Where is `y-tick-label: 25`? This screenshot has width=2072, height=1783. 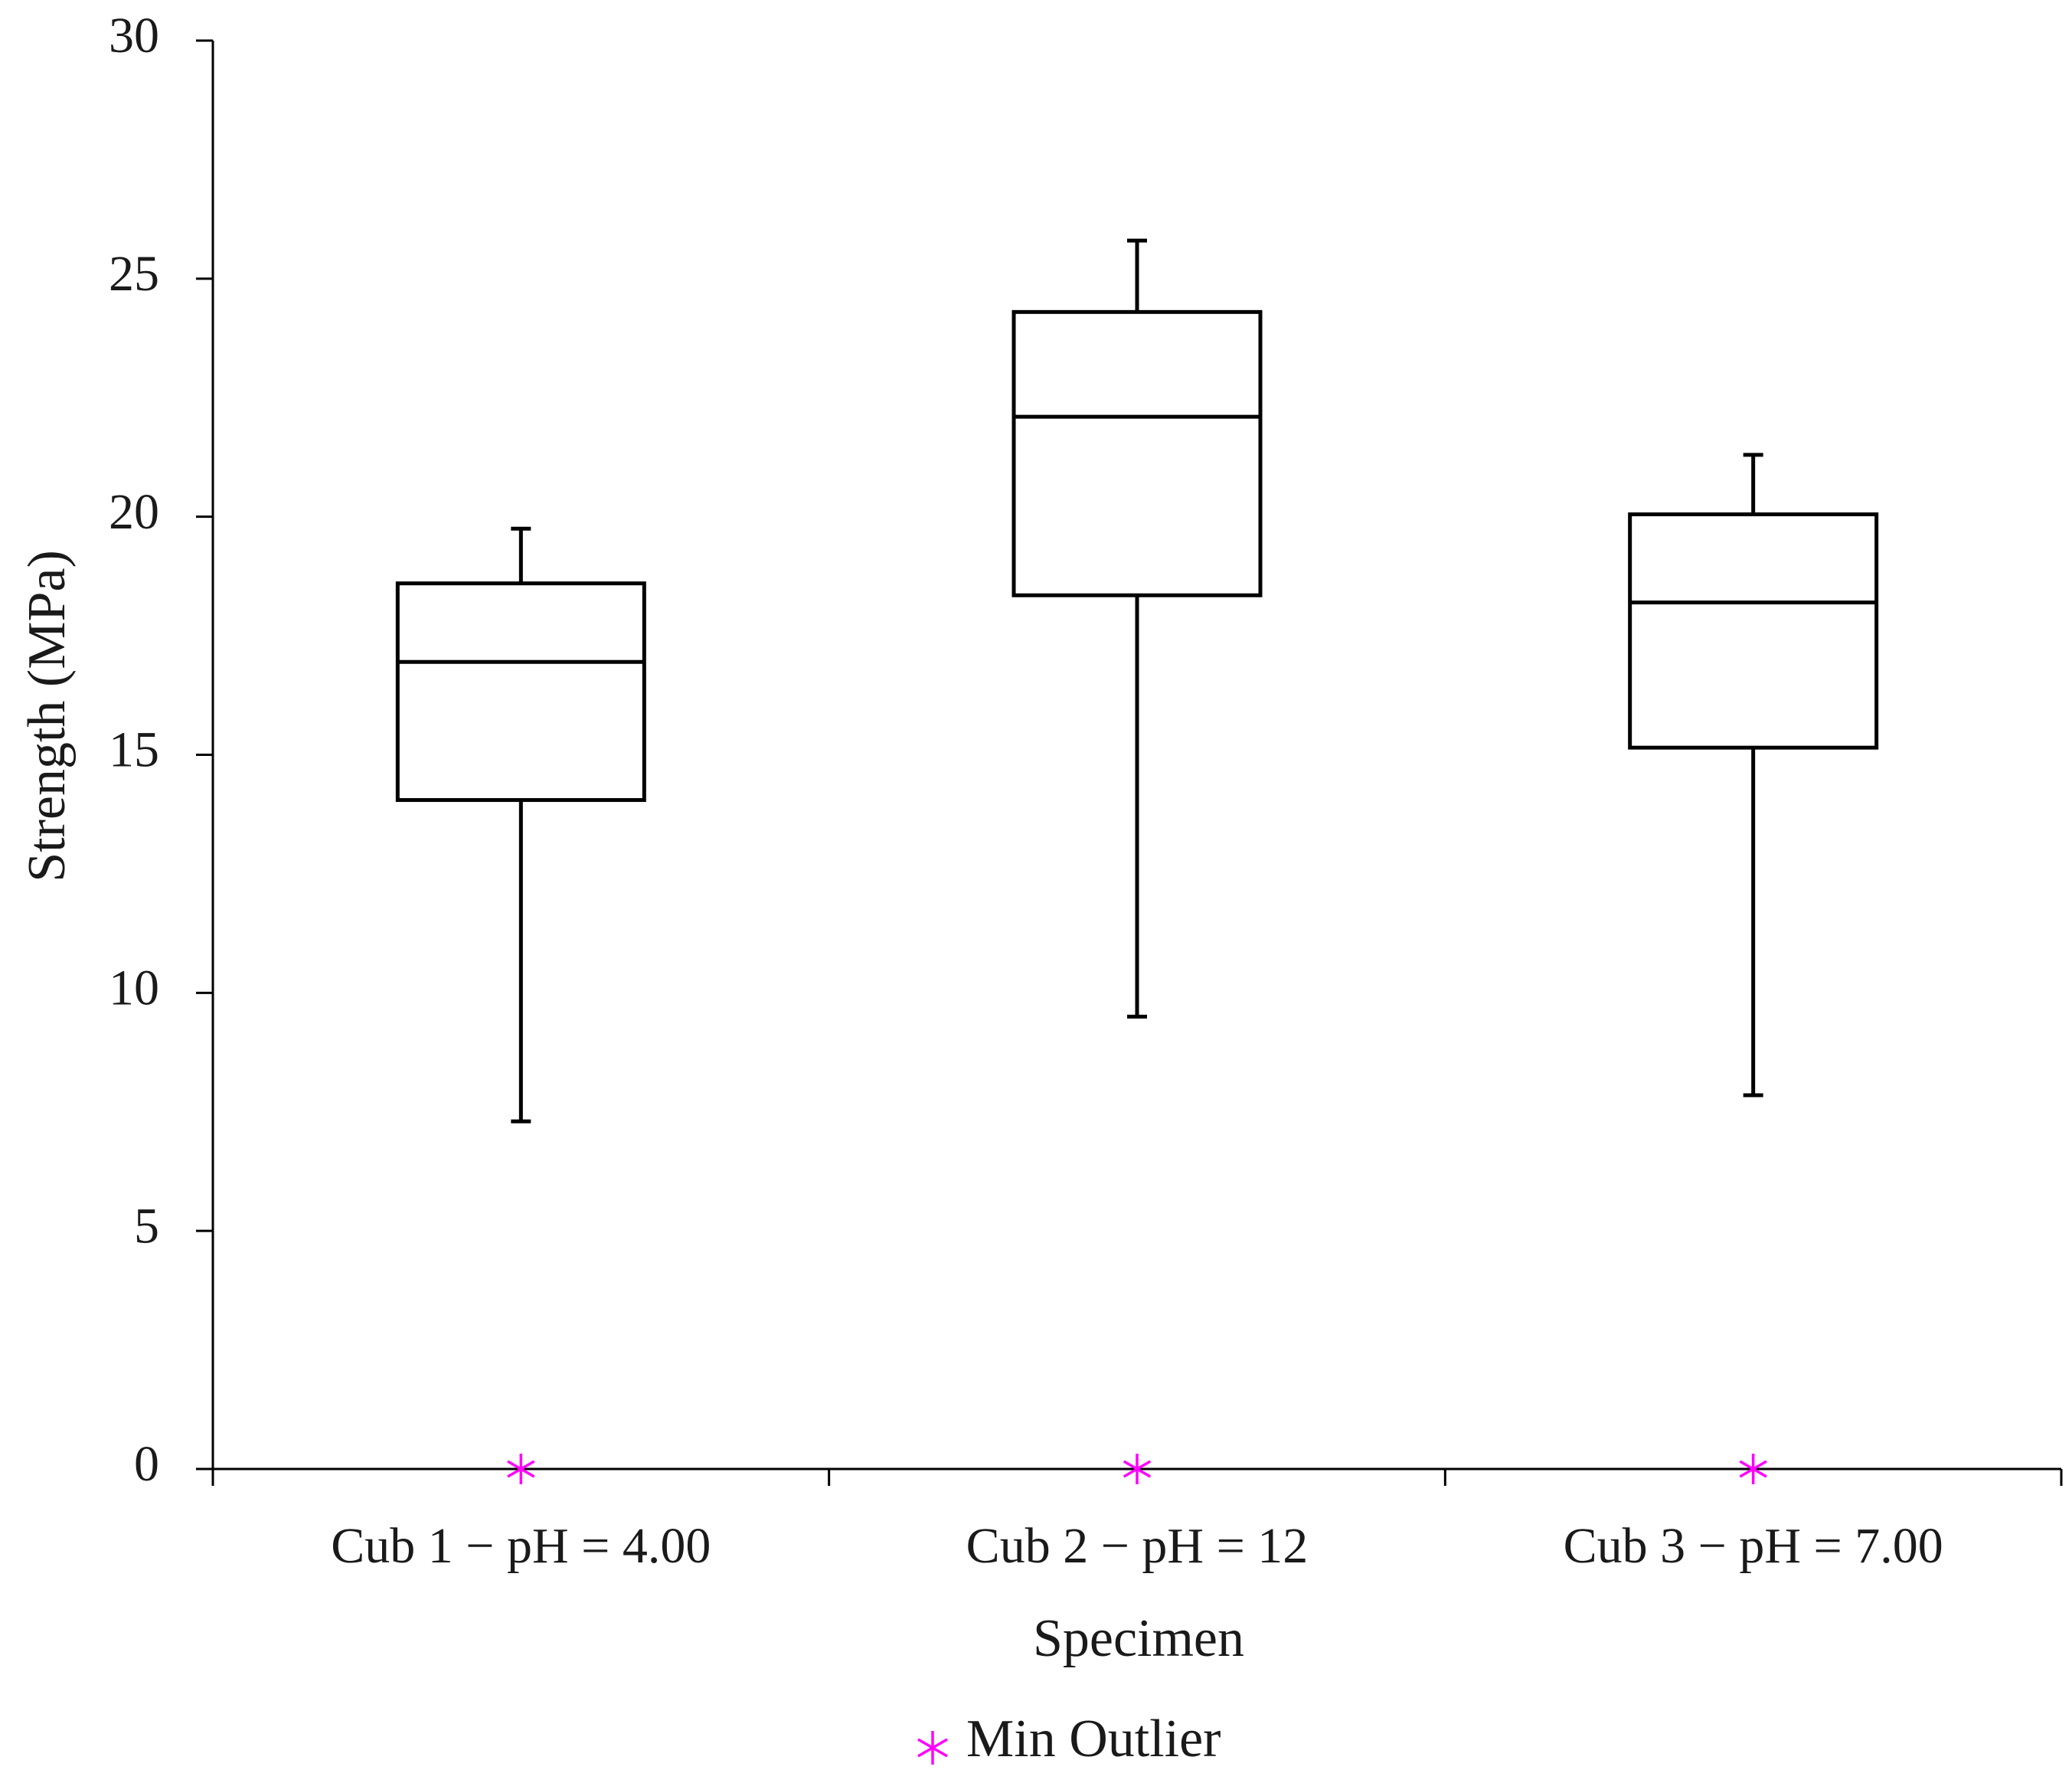
y-tick-label: 25 is located at coordinates (134, 274).